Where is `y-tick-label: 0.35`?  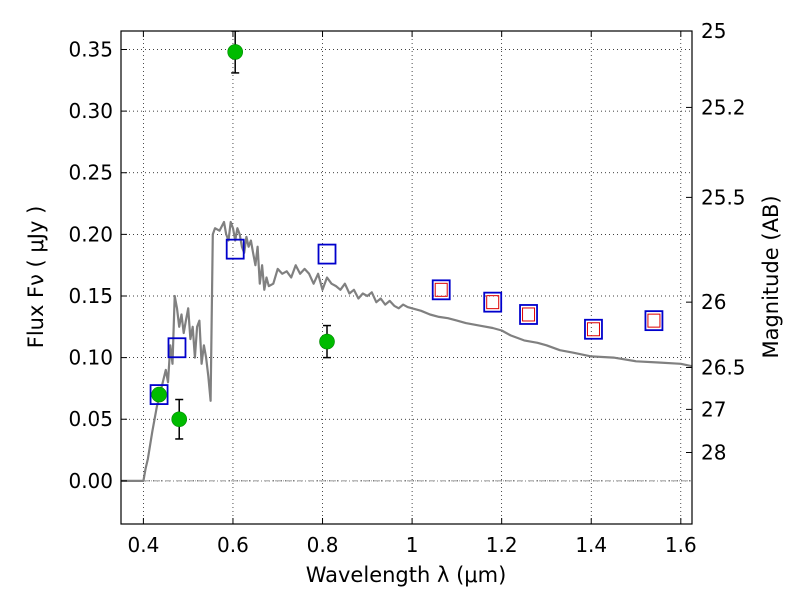
y-tick-label: 0.35 is located at coordinates (90, 49).